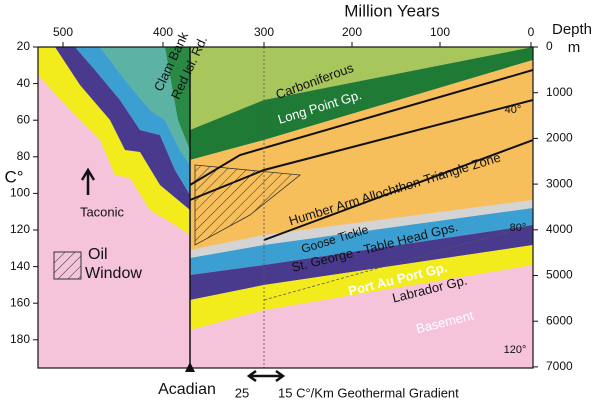 This screenshot has height=403, width=600. What do you see at coordinates (20, 229) in the screenshot?
I see `y-tick-label: 120` at bounding box center [20, 229].